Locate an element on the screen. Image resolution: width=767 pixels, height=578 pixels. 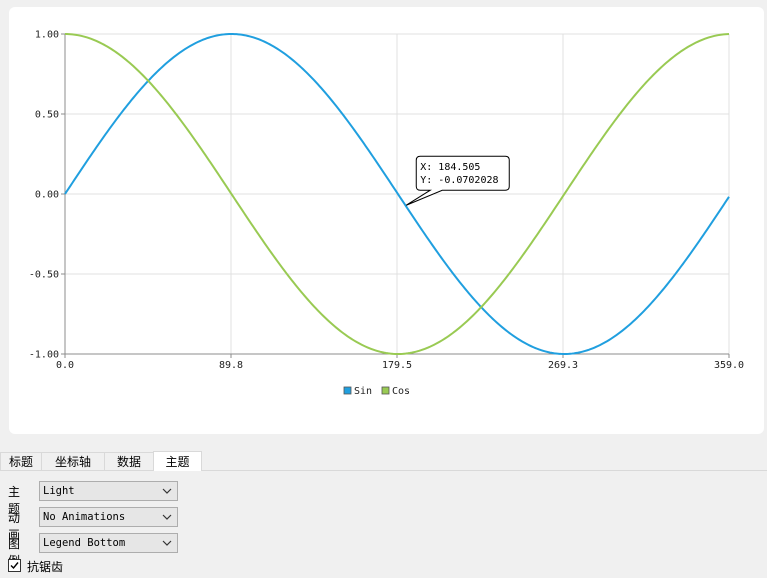
x-tick-label: 179.5 is located at coordinates (397, 365).